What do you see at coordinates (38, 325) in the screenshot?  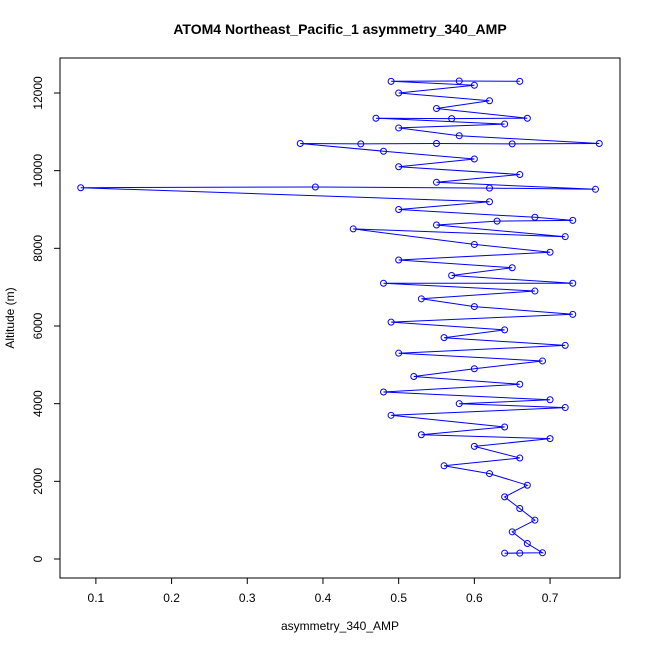 I see `y-tick-label: 6000` at bounding box center [38, 325].